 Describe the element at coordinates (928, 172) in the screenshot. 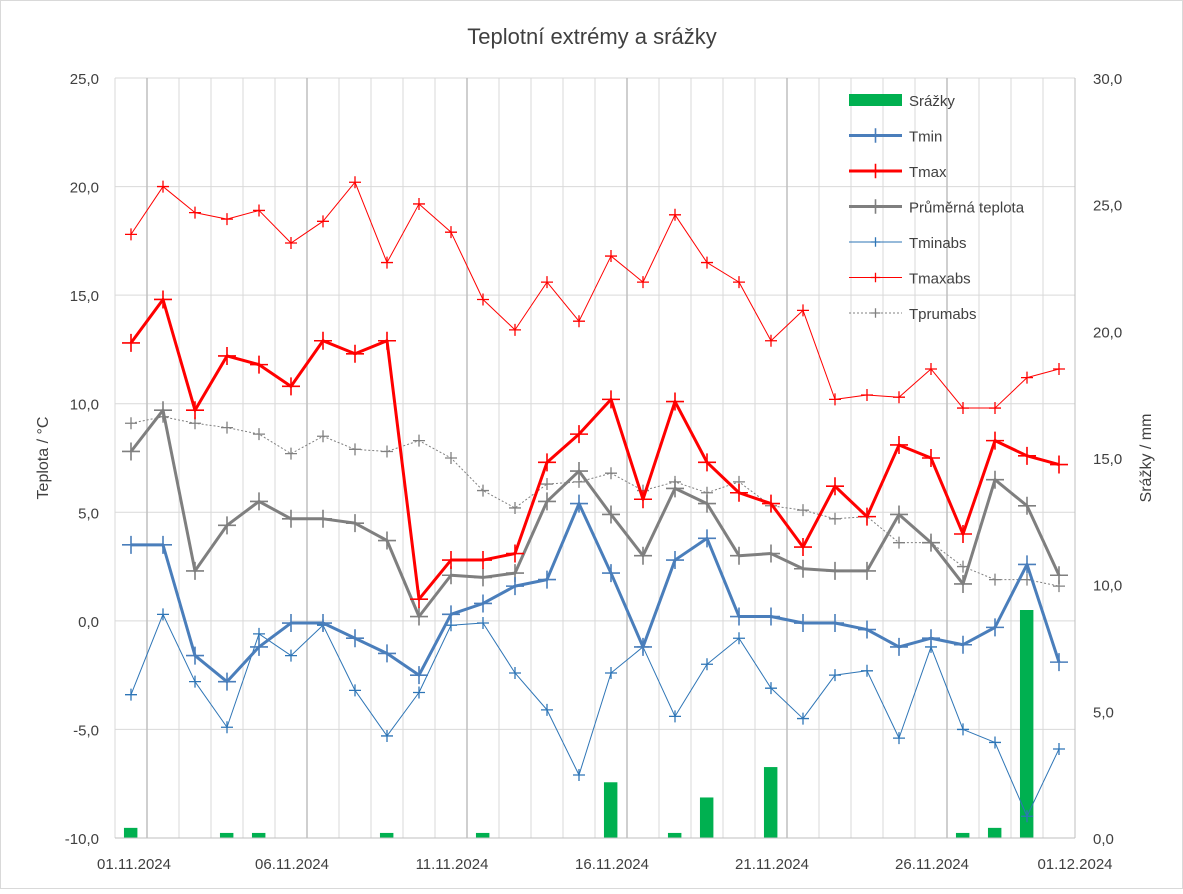

I see `legend-label: Tmax` at that location.